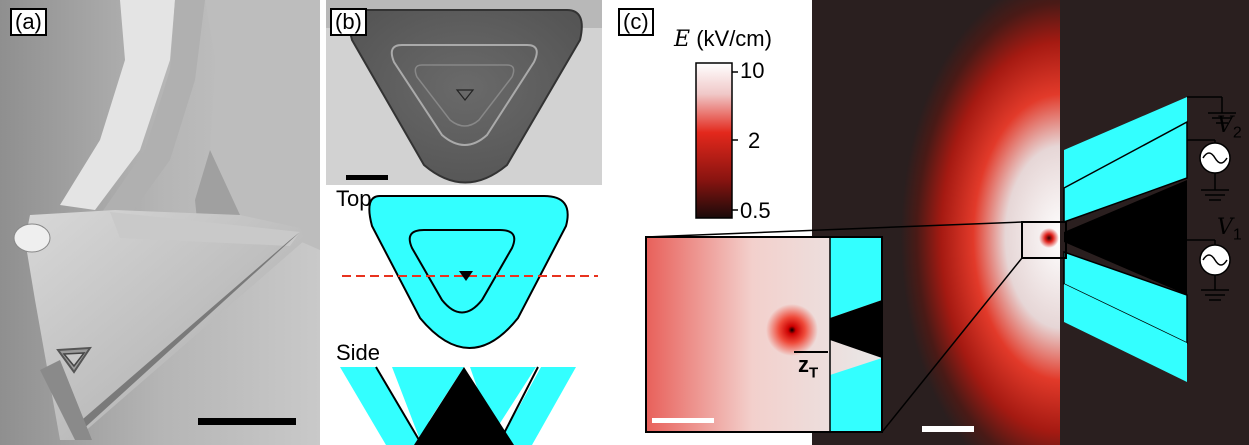 This screenshot has height=445, width=1249. What do you see at coordinates (683, 420) in the screenshot?
I see `inset-scale-bar` at bounding box center [683, 420].